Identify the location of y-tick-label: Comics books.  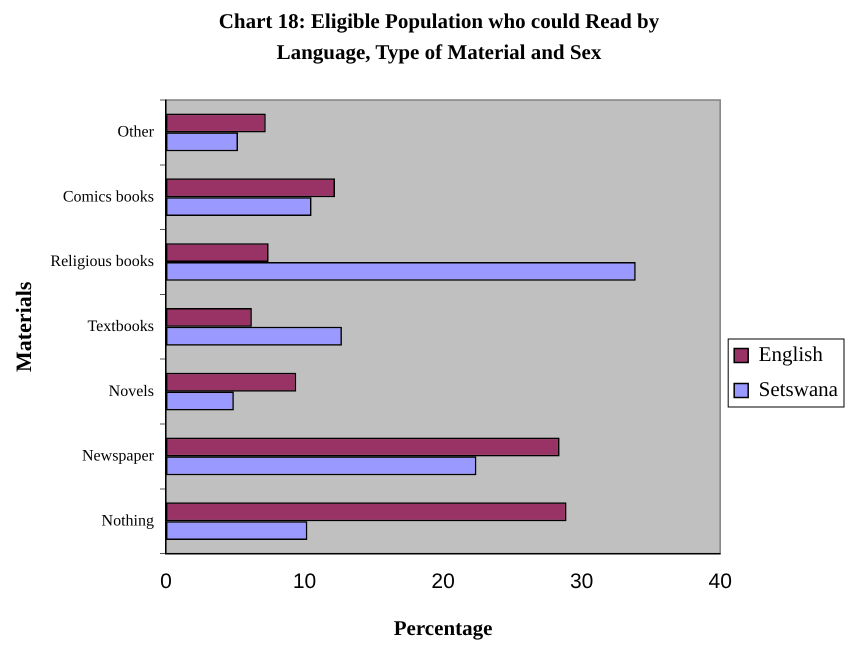
(108, 197).